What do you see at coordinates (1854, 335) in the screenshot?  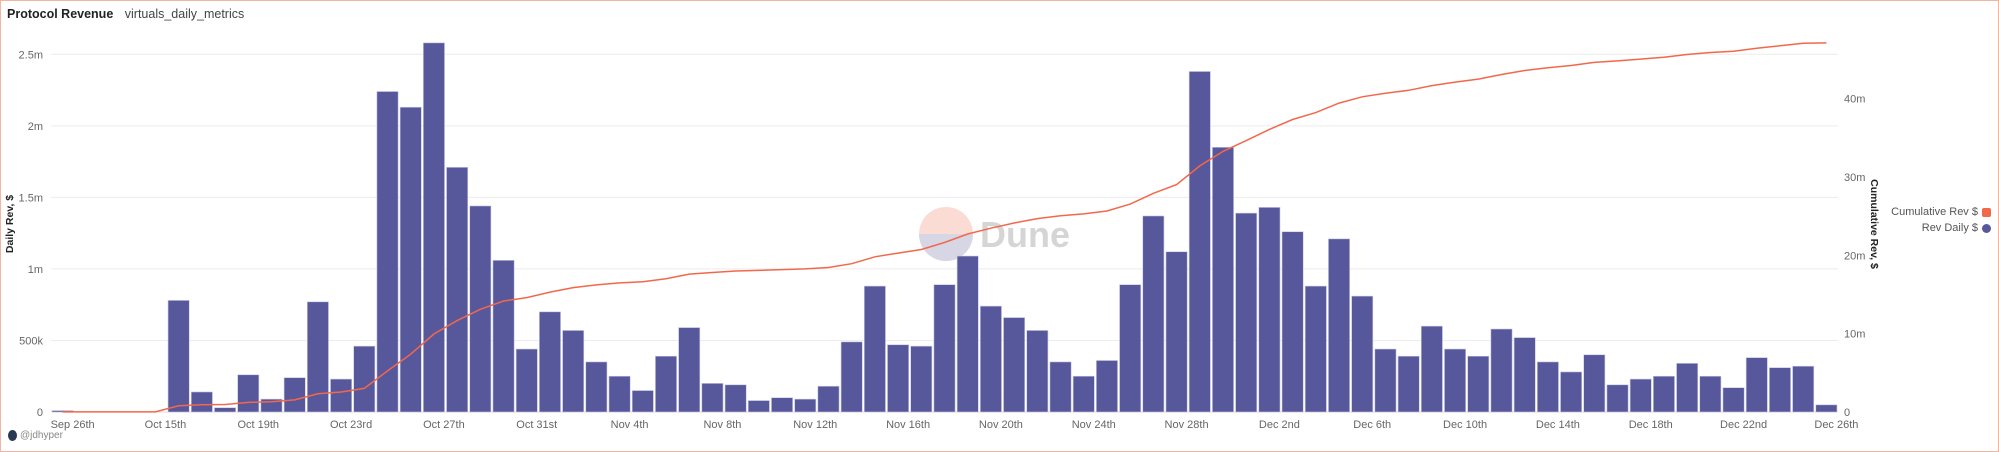 I see `y2-tick-label: 10m` at bounding box center [1854, 335].